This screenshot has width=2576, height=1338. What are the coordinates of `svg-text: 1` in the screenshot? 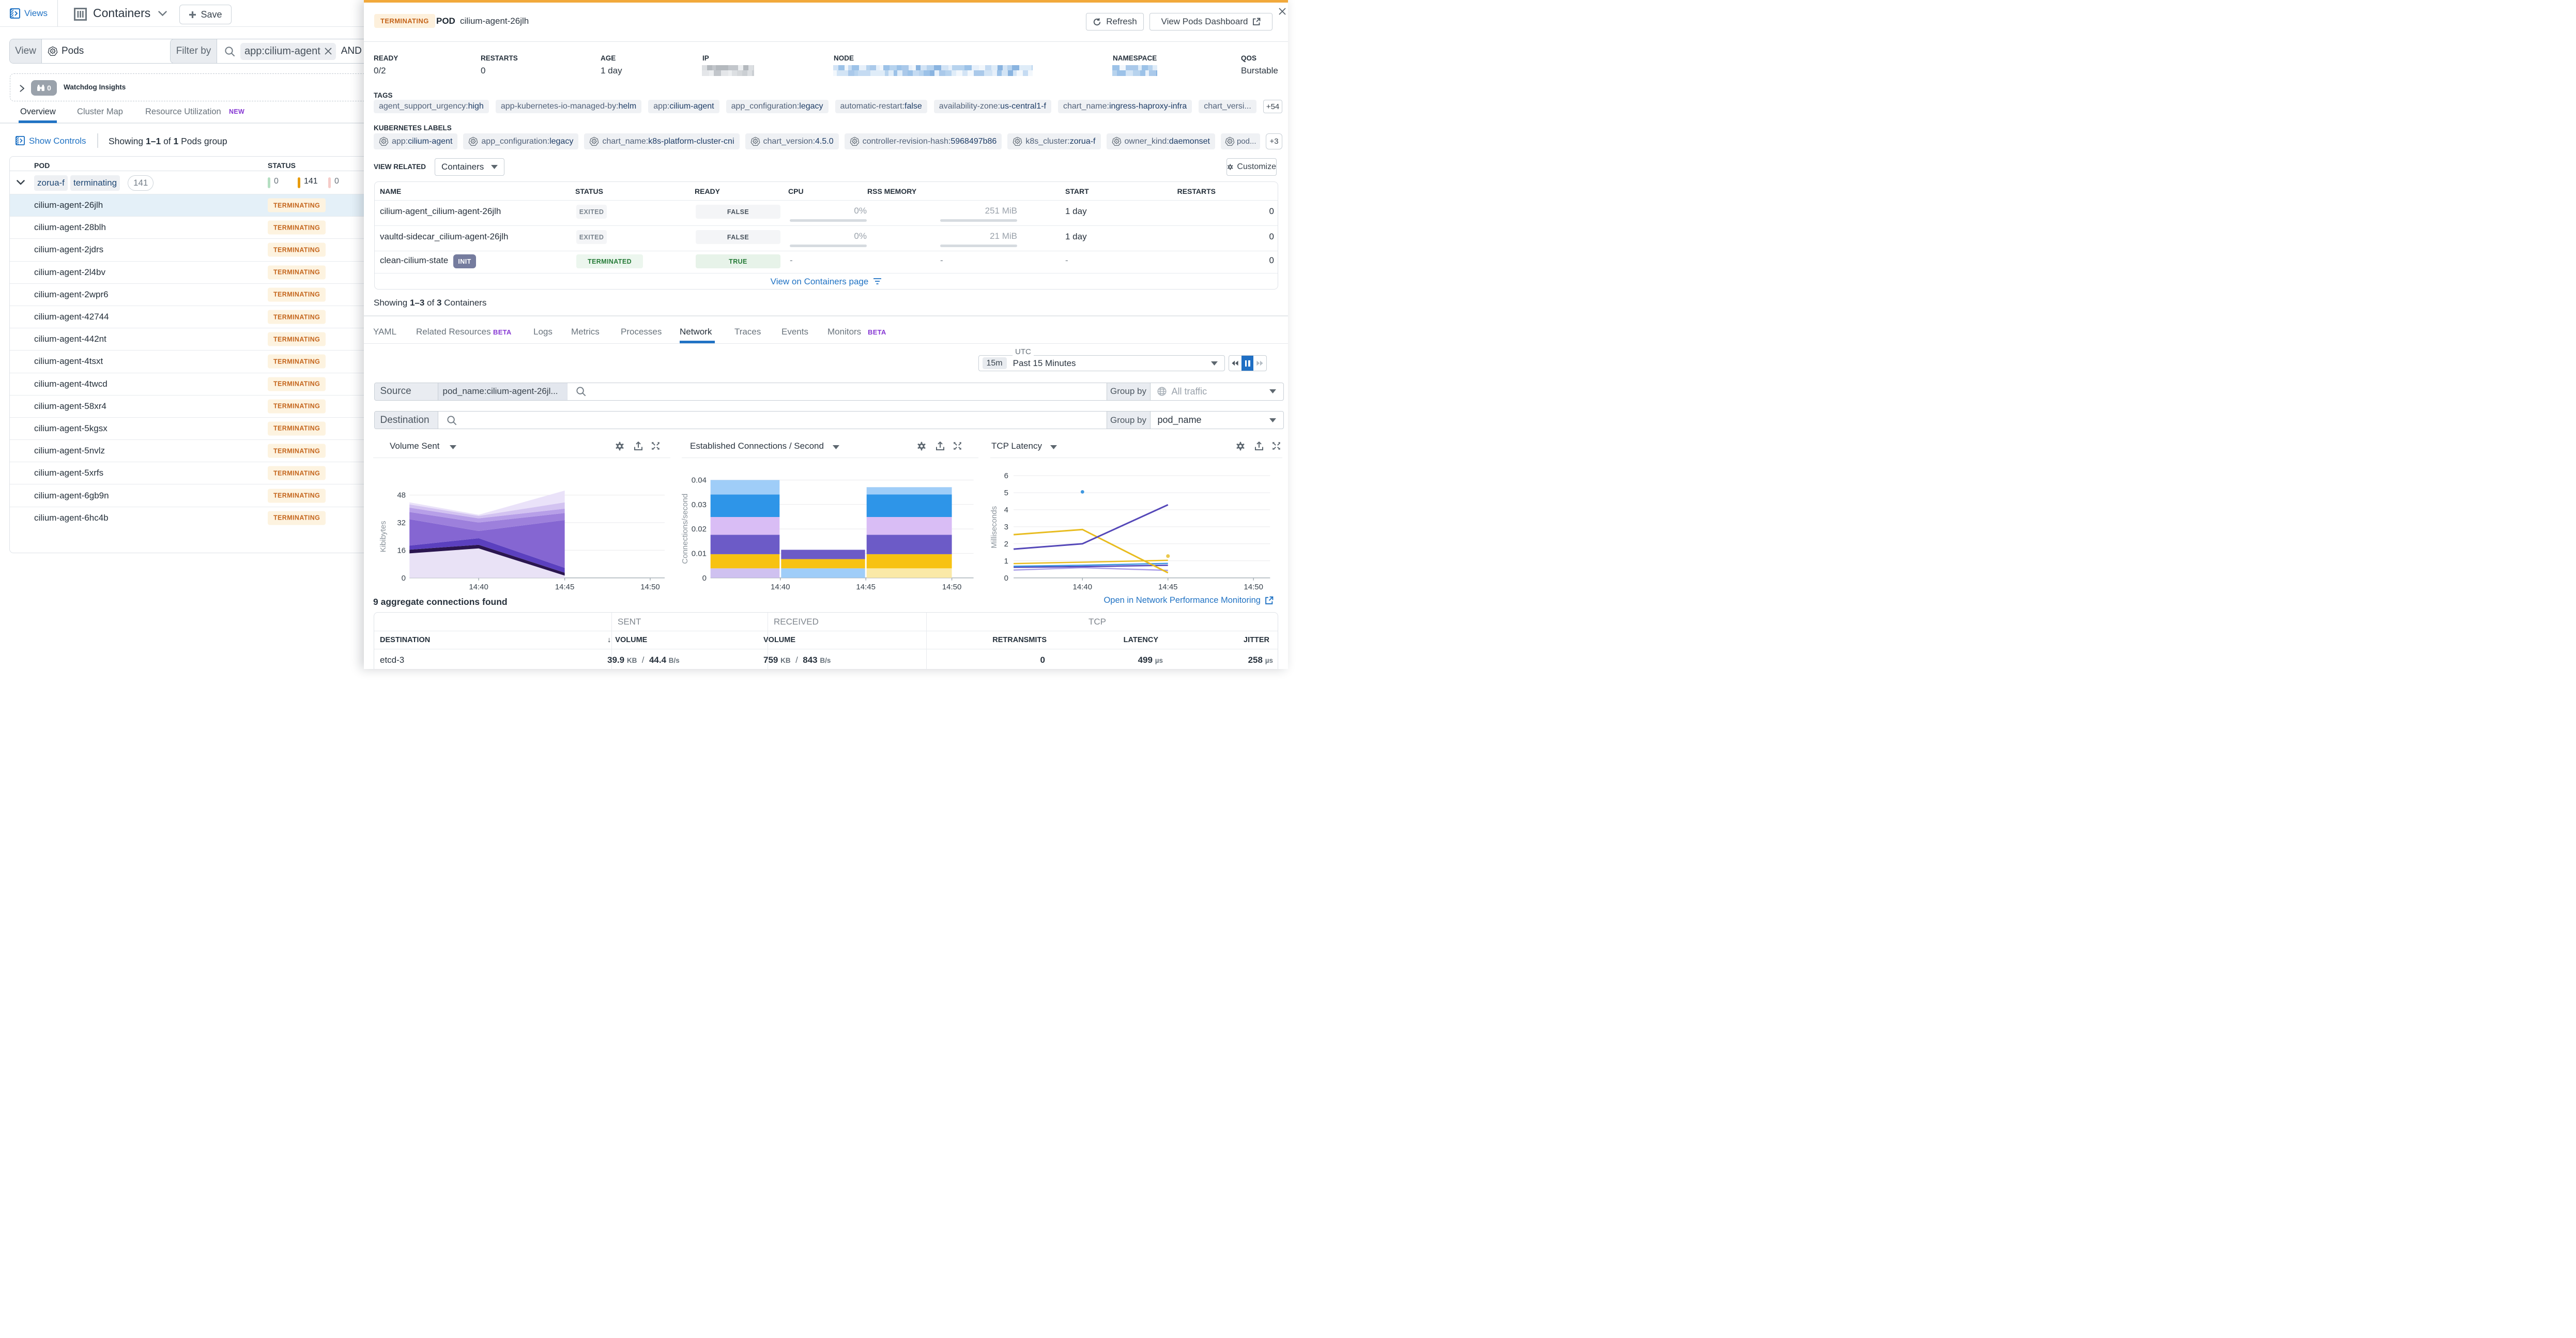 It's located at (1006, 561).